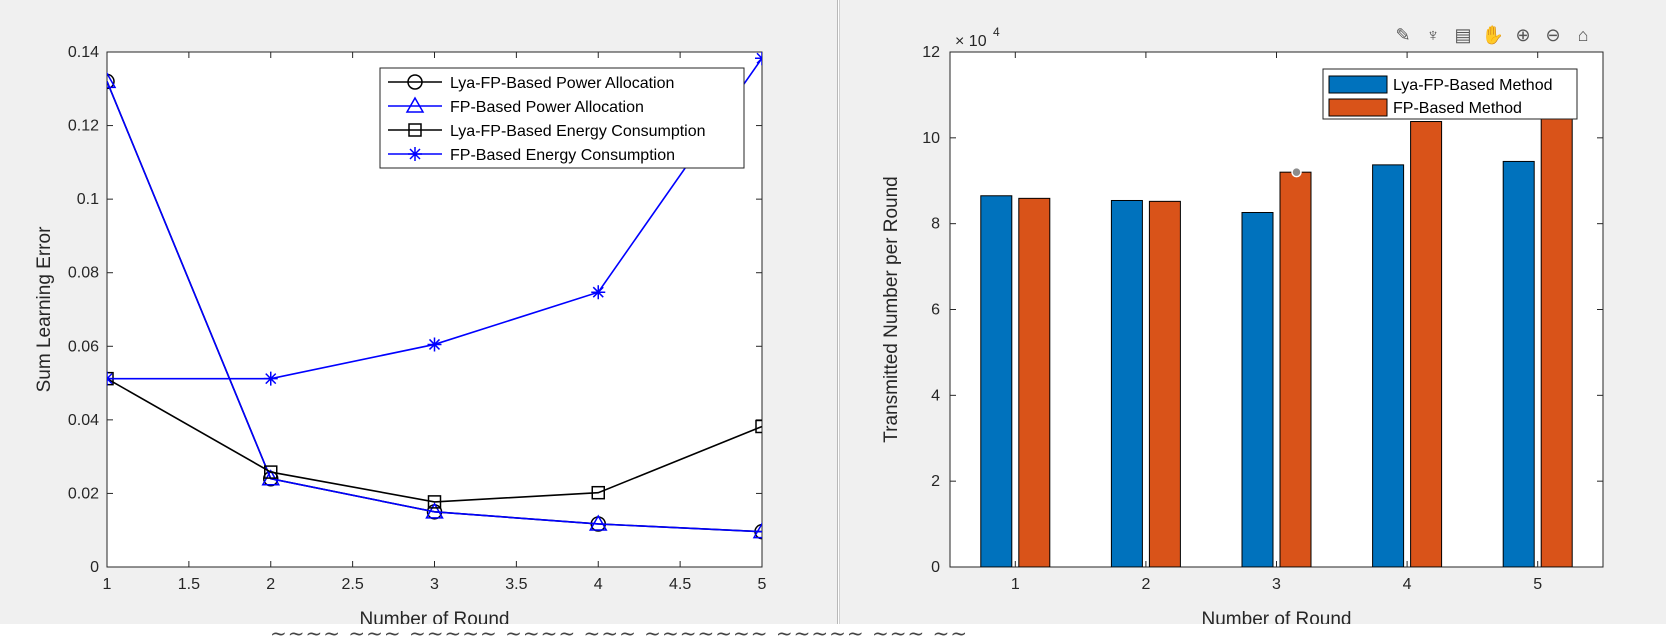  I want to click on y-tick-label: 0.14, so click(83, 52).